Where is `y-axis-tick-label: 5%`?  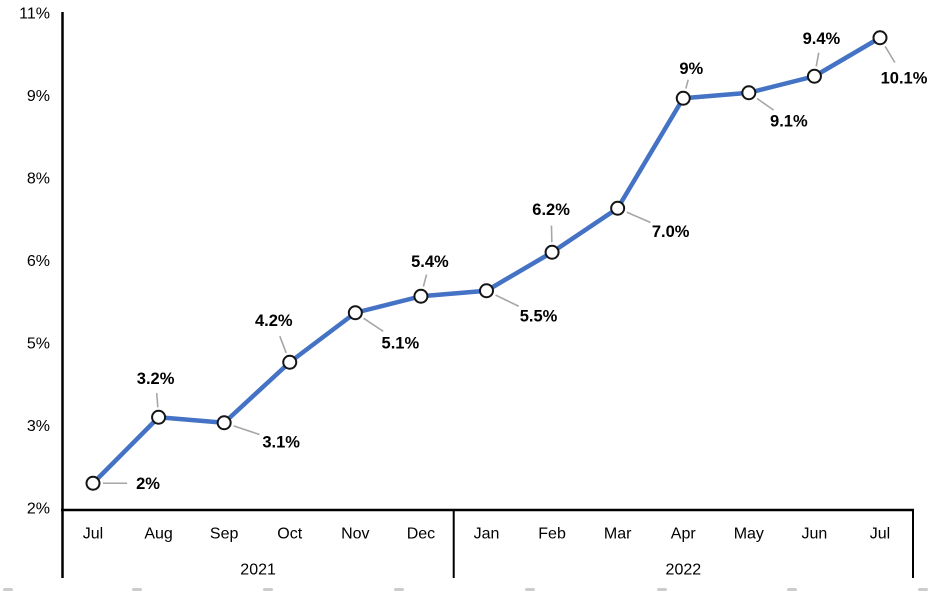 y-axis-tick-label: 5% is located at coordinates (38, 344).